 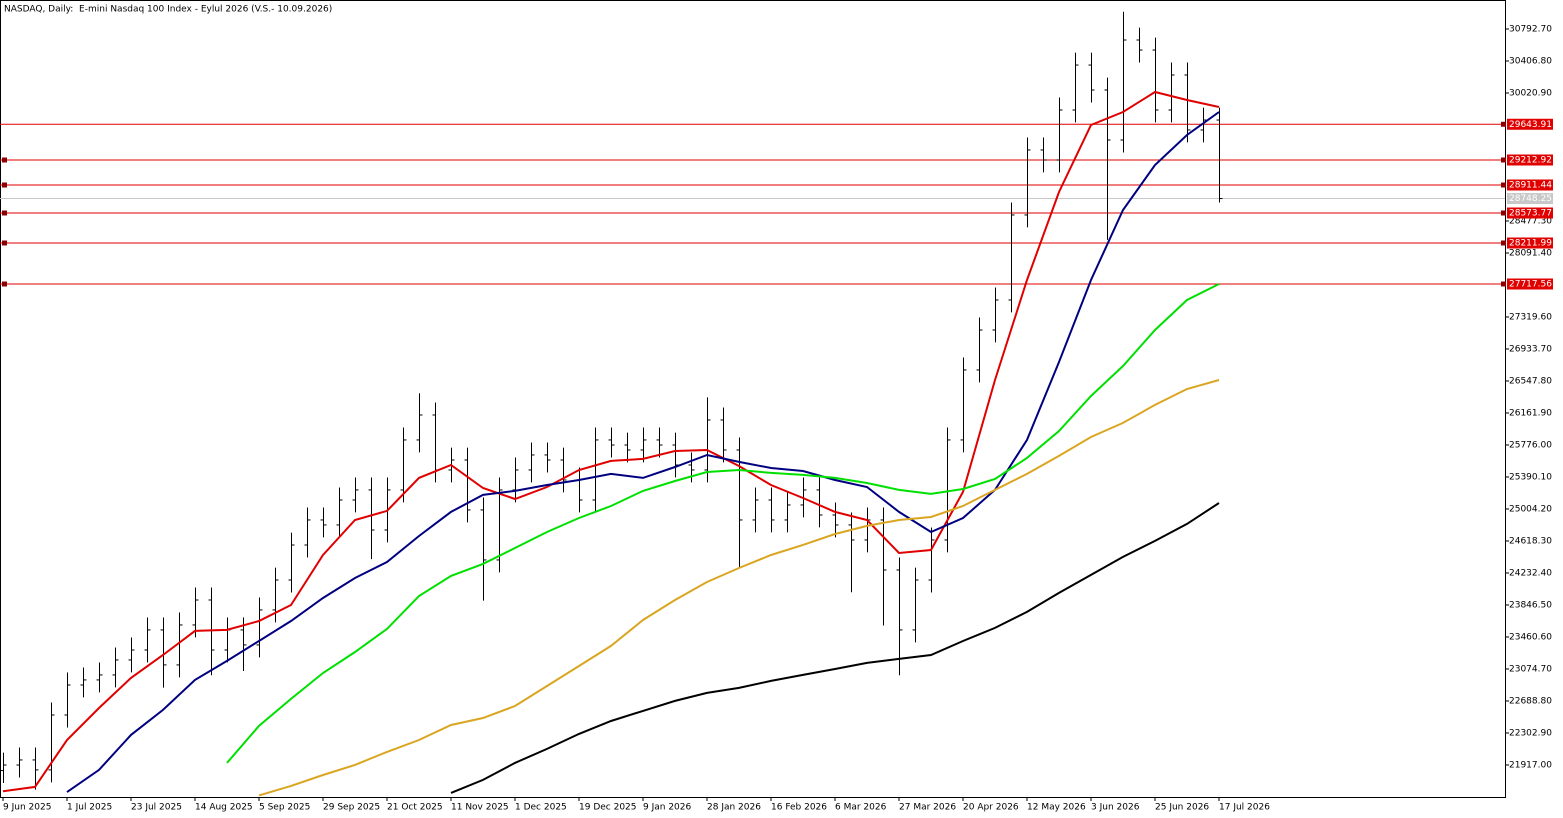 I want to click on y-tick-label: 26933.70, so click(x=1530, y=350).